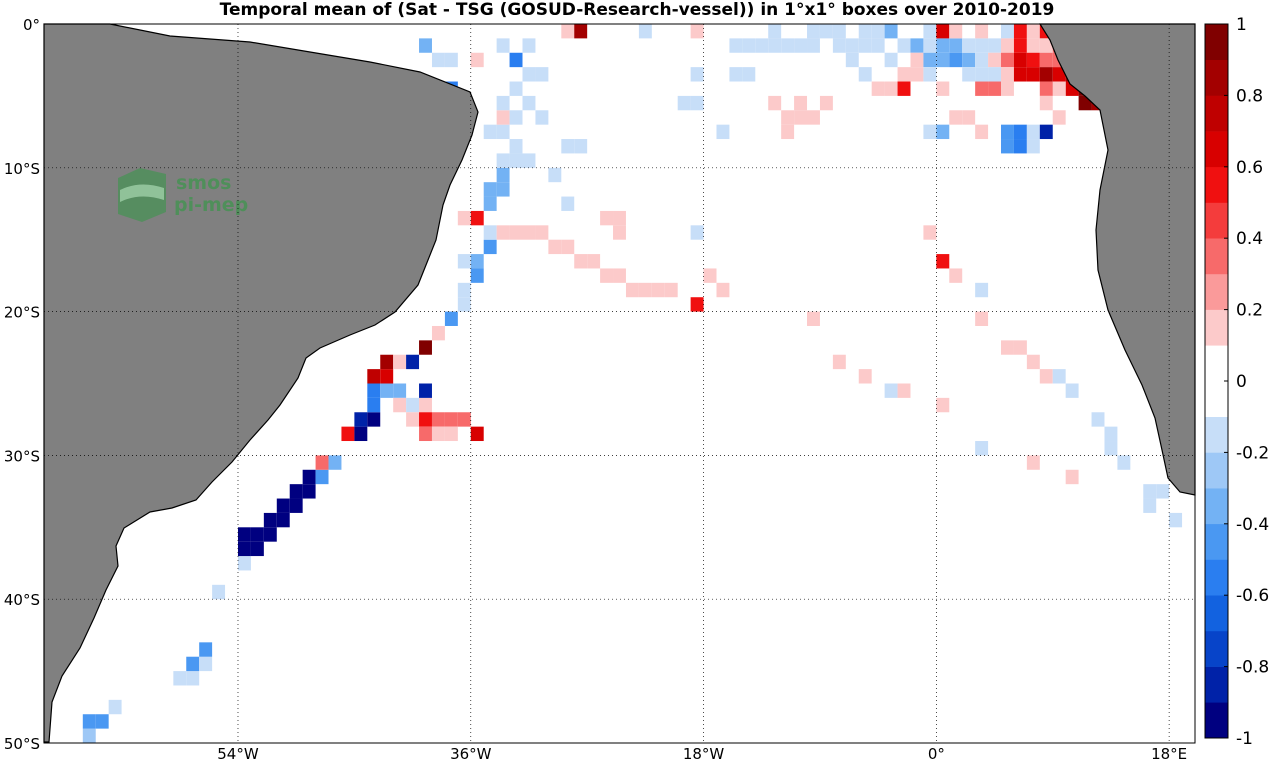 The height and width of the screenshot is (762, 1274). I want to click on logo-pimep: pi-mep, so click(211, 205).